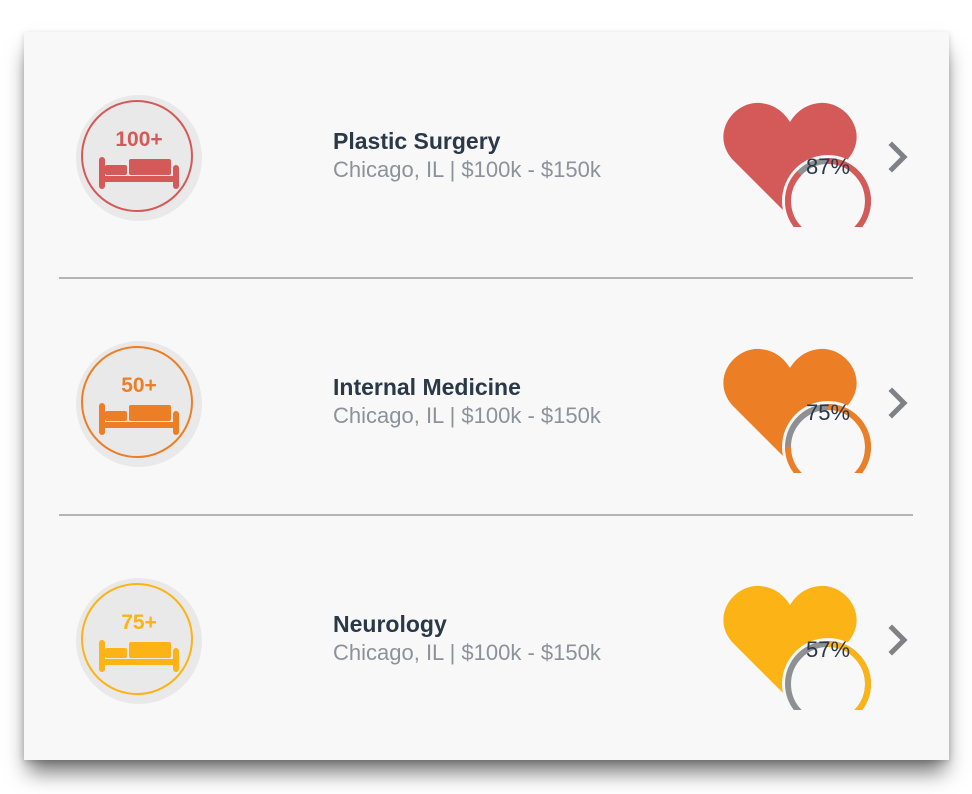 Image resolution: width=972 pixels, height=794 pixels. I want to click on specialty-title: Neurology, so click(390, 624).